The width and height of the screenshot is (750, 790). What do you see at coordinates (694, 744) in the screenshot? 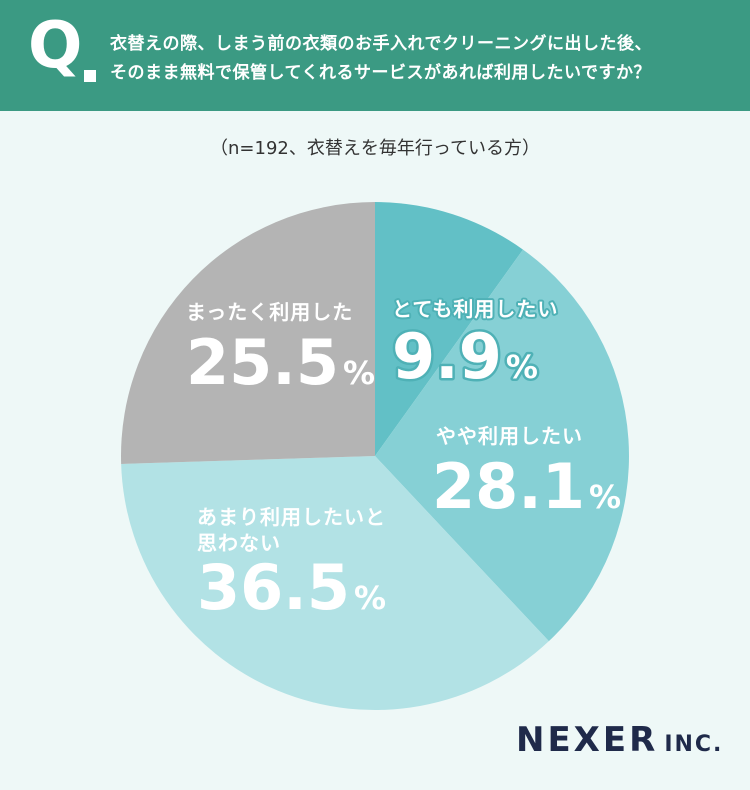
I see `brand-suffix: INC.` at bounding box center [694, 744].